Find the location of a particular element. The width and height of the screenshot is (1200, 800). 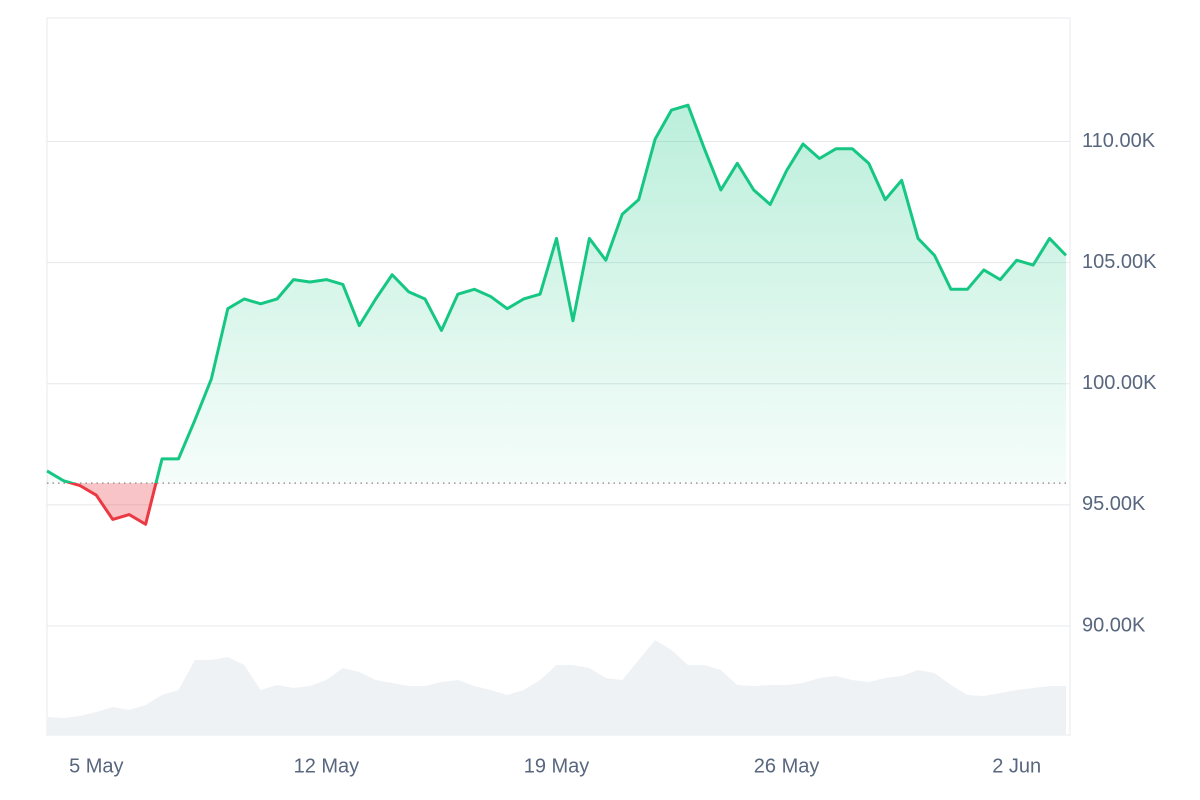

y-tick-label: 110.00K is located at coordinates (1119, 141).